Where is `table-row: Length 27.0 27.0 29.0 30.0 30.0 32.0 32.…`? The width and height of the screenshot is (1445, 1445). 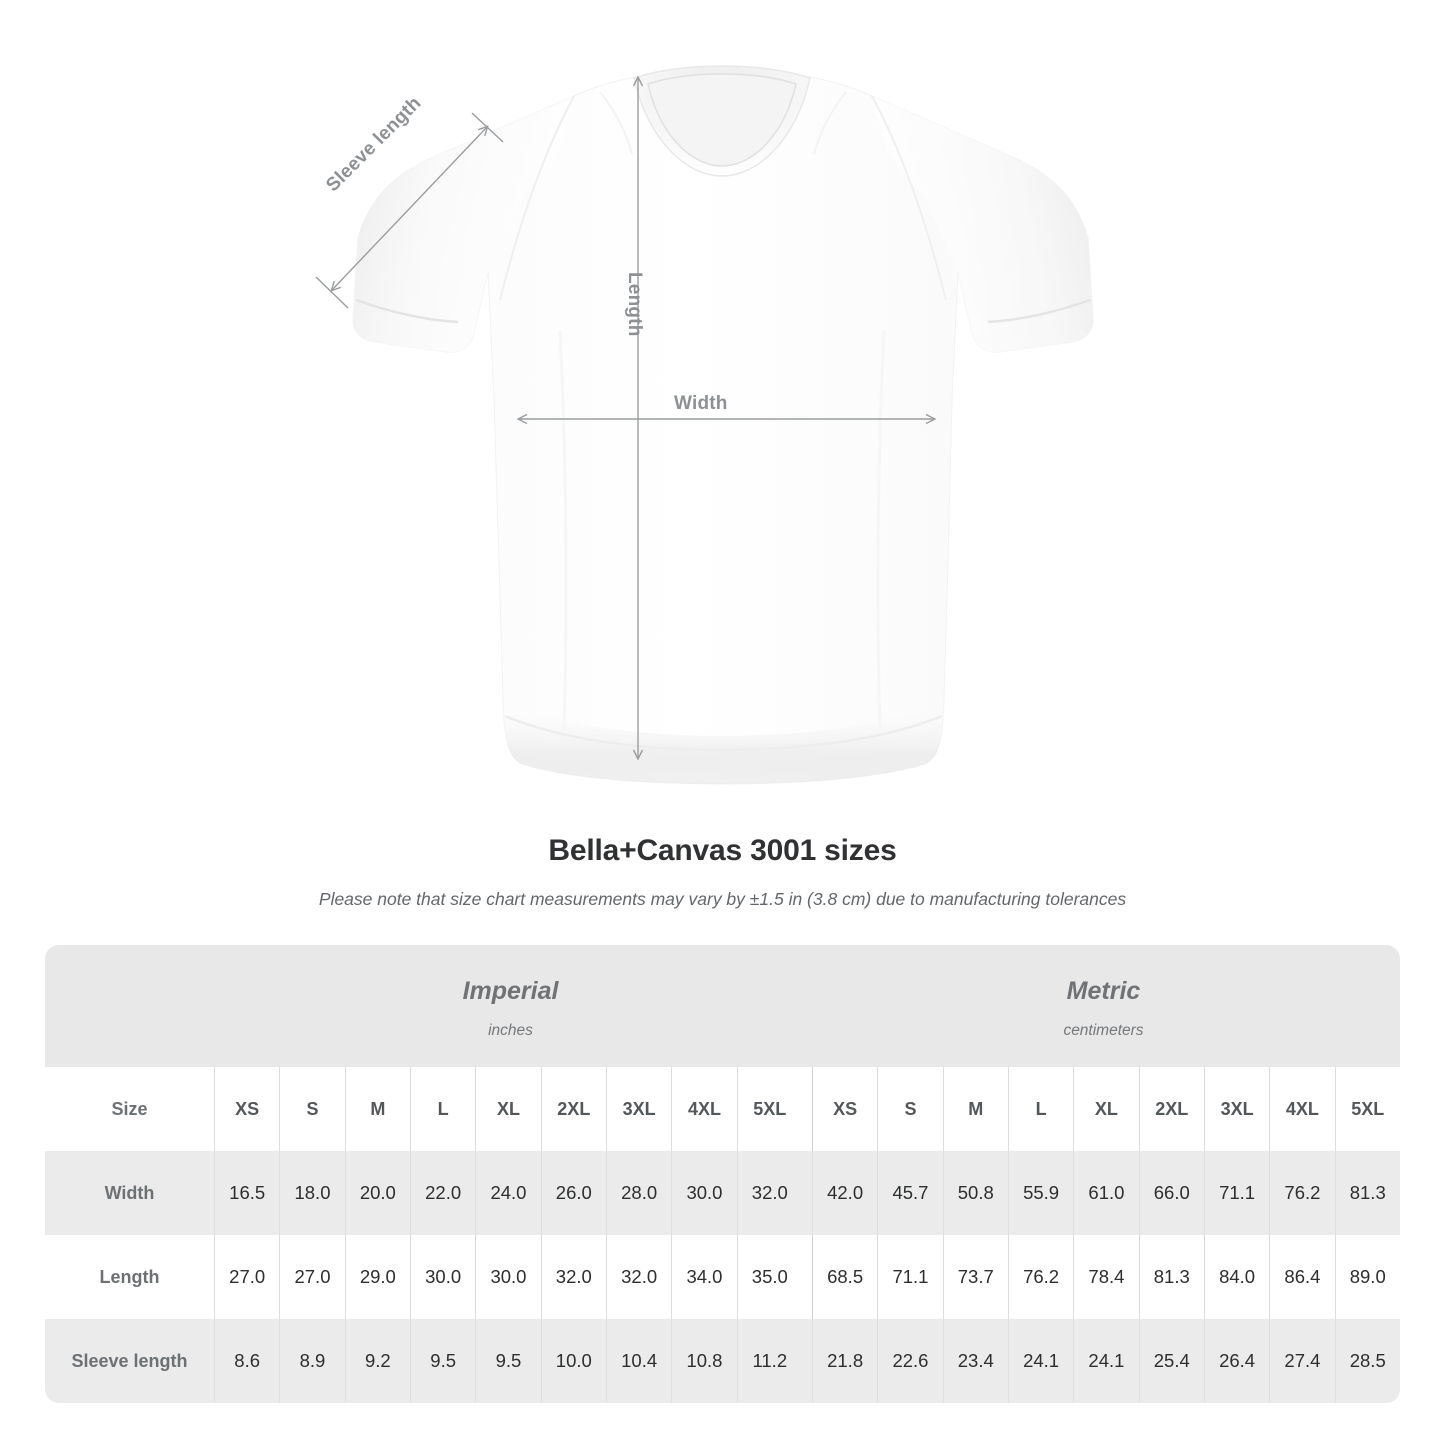 table-row: Length 27.0 27.0 29.0 30.0 30.0 32.0 32.… is located at coordinates (722, 1277).